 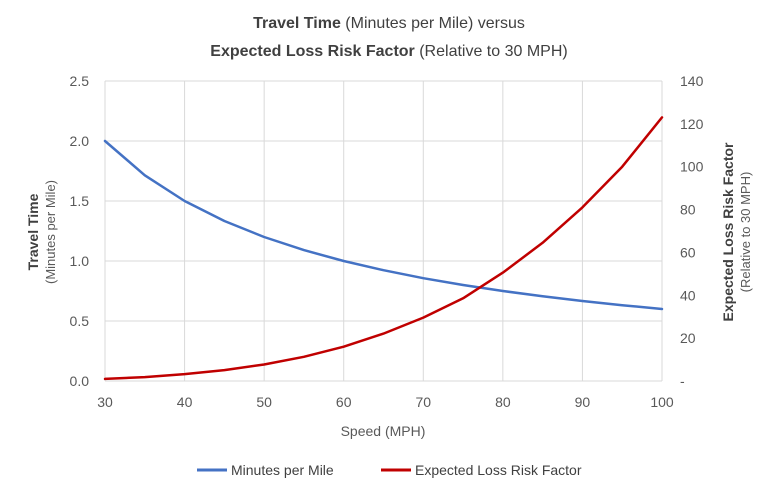 I want to click on chart-title-rest-1: (Minutes per Mile) versus, so click(x=433, y=23).